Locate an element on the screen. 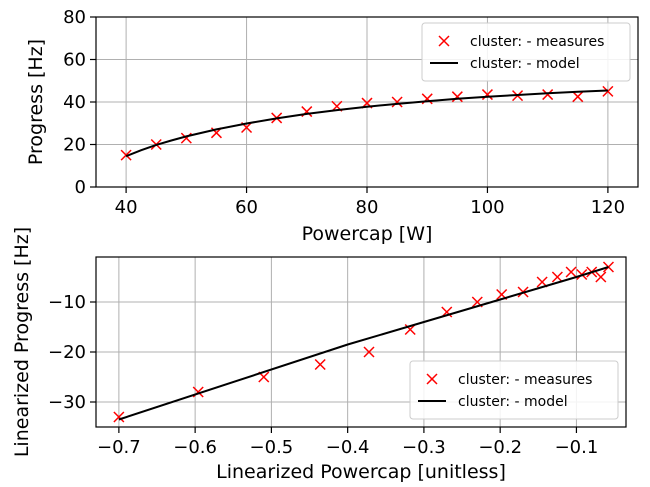 This screenshot has height=487, width=650. y-tick-label: 0 is located at coordinates (80, 187).